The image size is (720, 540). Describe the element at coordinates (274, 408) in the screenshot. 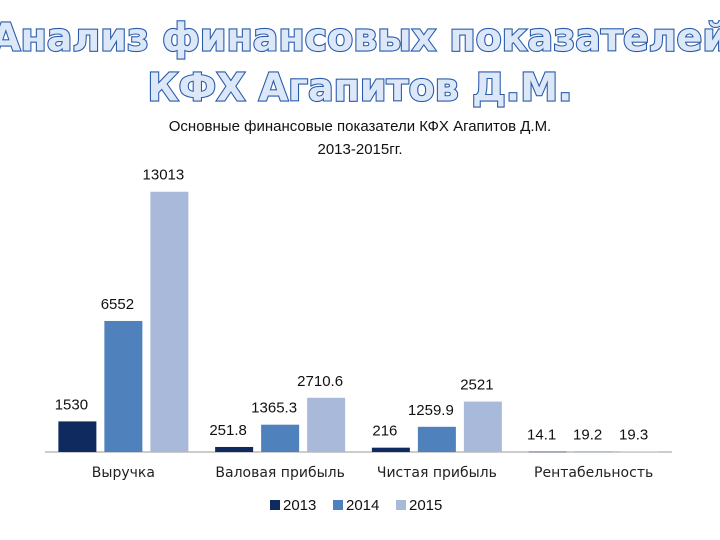

I see `data-label: 1365.3` at that location.